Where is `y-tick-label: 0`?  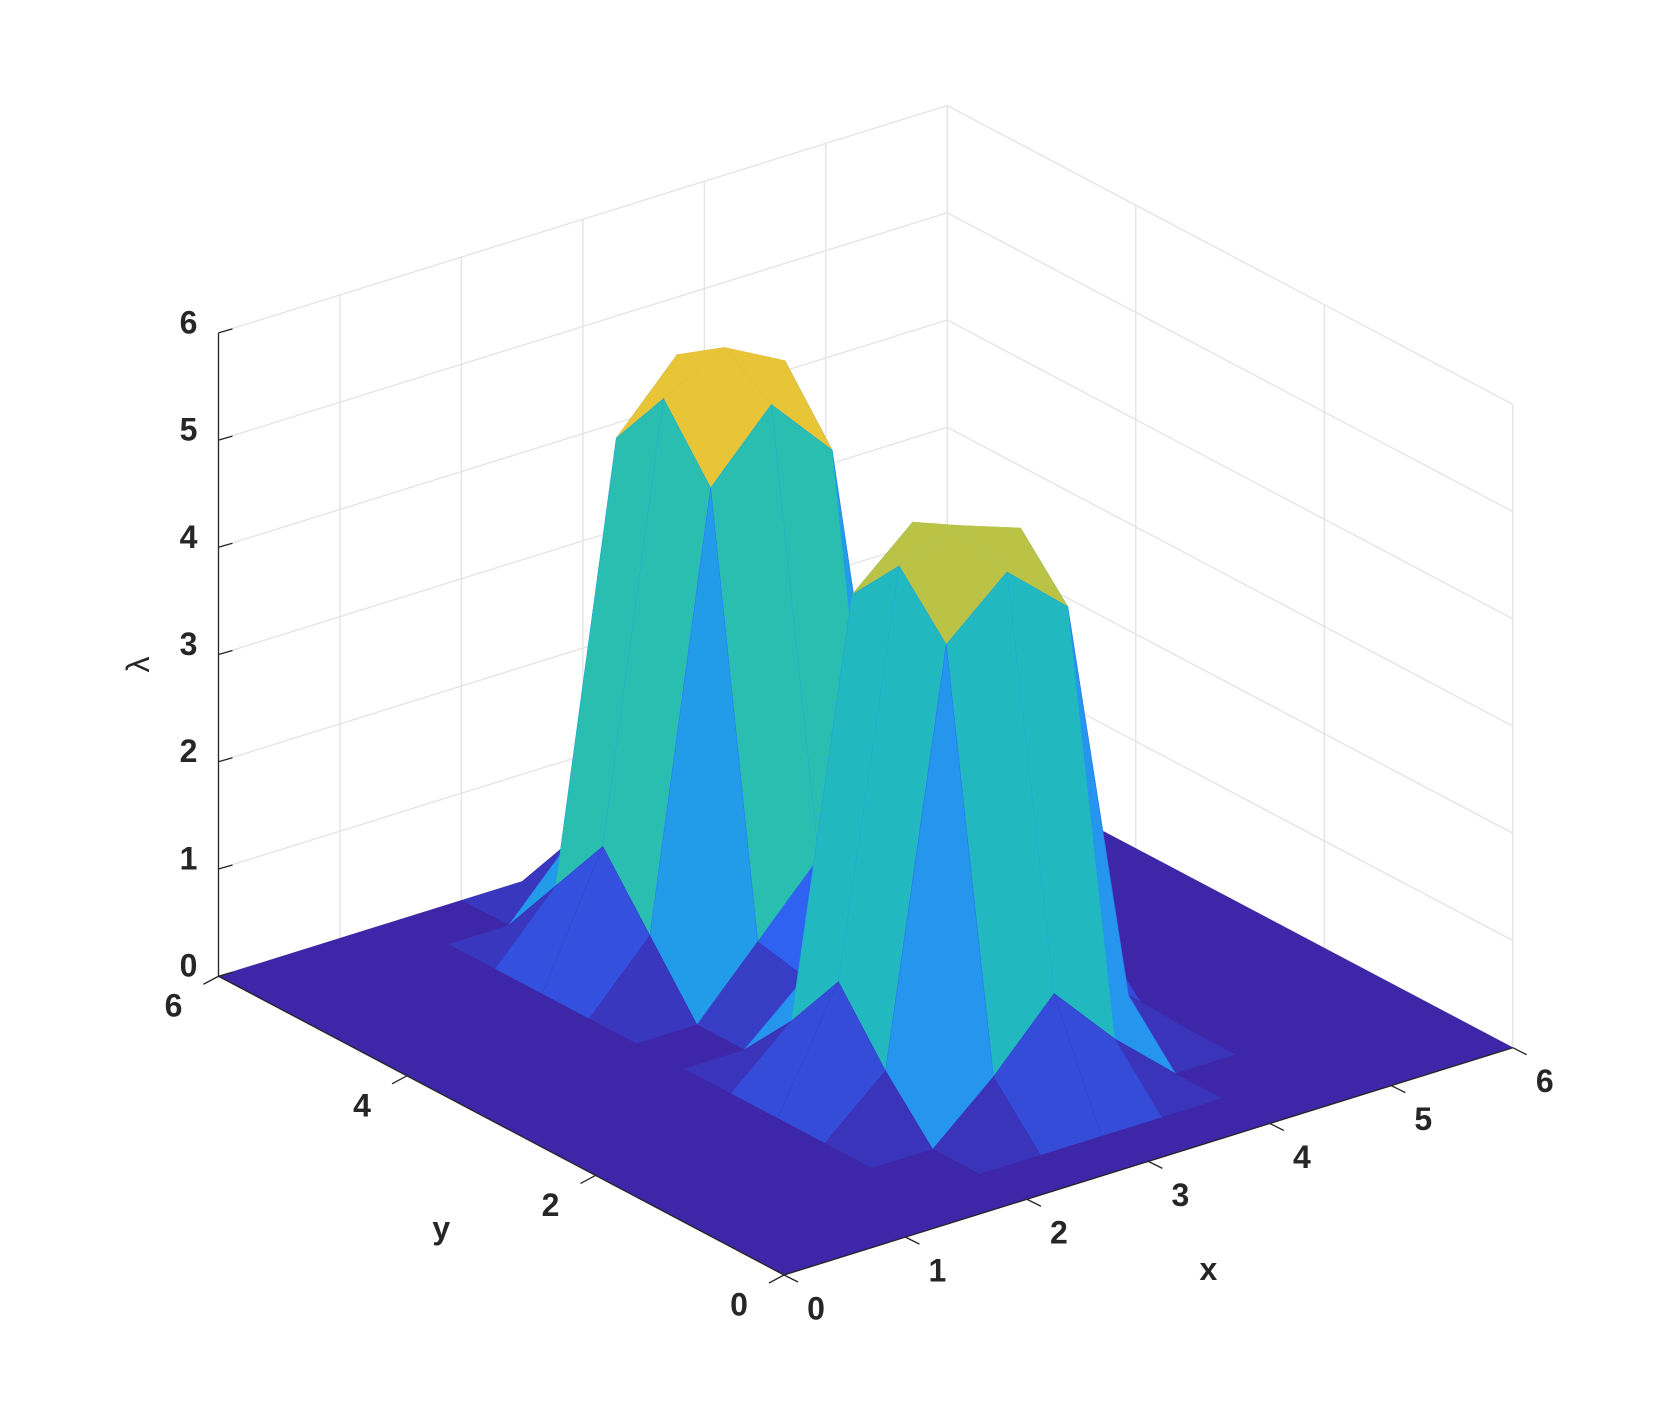
y-tick-label: 0 is located at coordinates (739, 1304).